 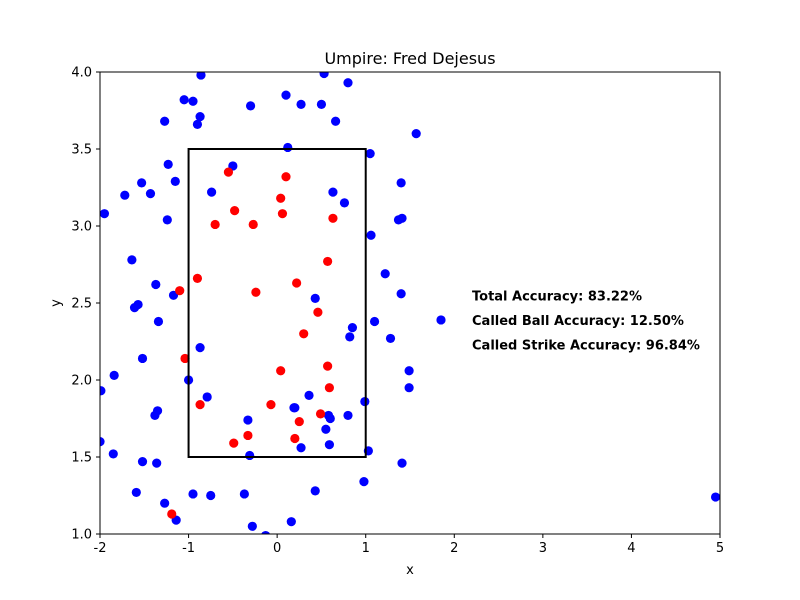 What do you see at coordinates (410, 570) in the screenshot?
I see `x-axis-label: x` at bounding box center [410, 570].